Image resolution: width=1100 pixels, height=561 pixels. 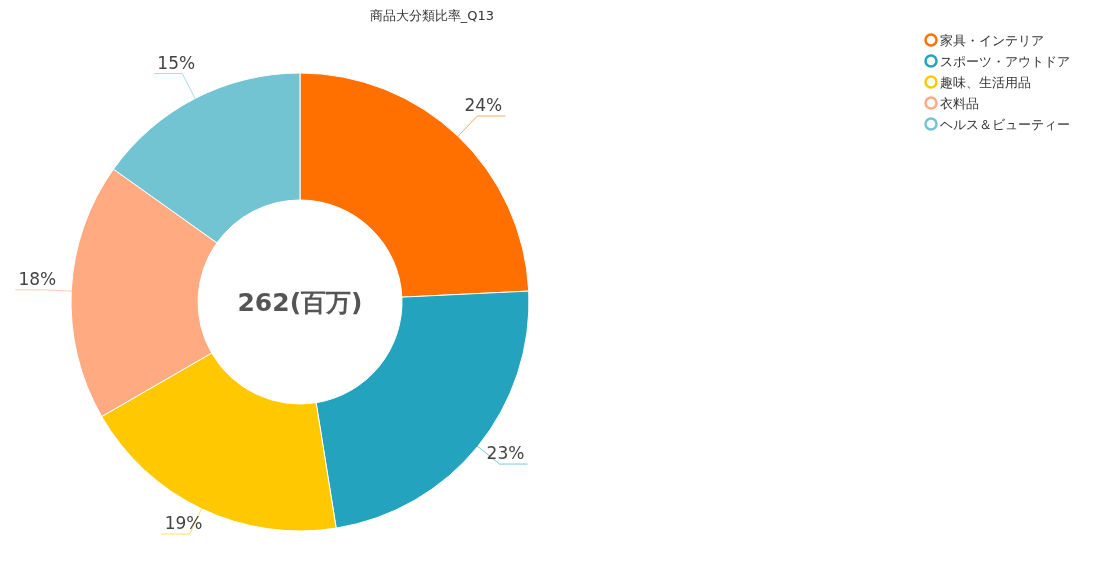 What do you see at coordinates (432, 15) in the screenshot?
I see `chart-title: 商品大分類比率_Q13` at bounding box center [432, 15].